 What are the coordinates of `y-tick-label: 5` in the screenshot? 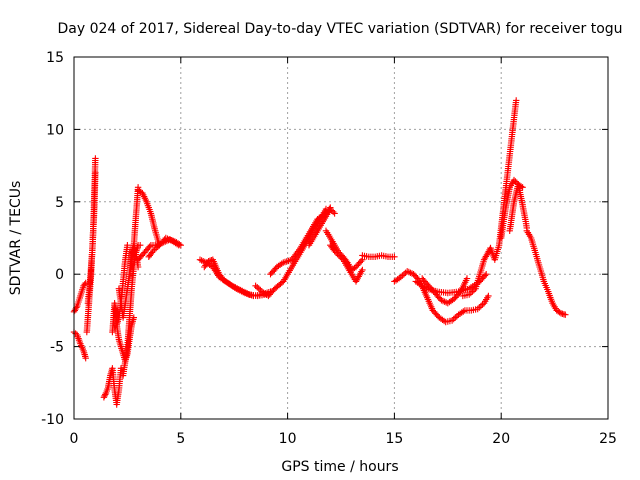 It's located at (59, 203).